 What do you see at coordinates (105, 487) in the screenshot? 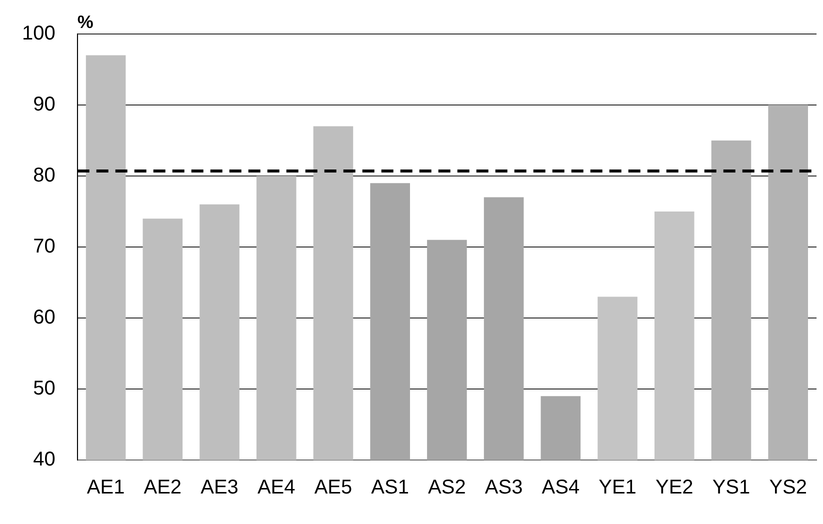
I see `x-tick-label: AE1` at bounding box center [105, 487].